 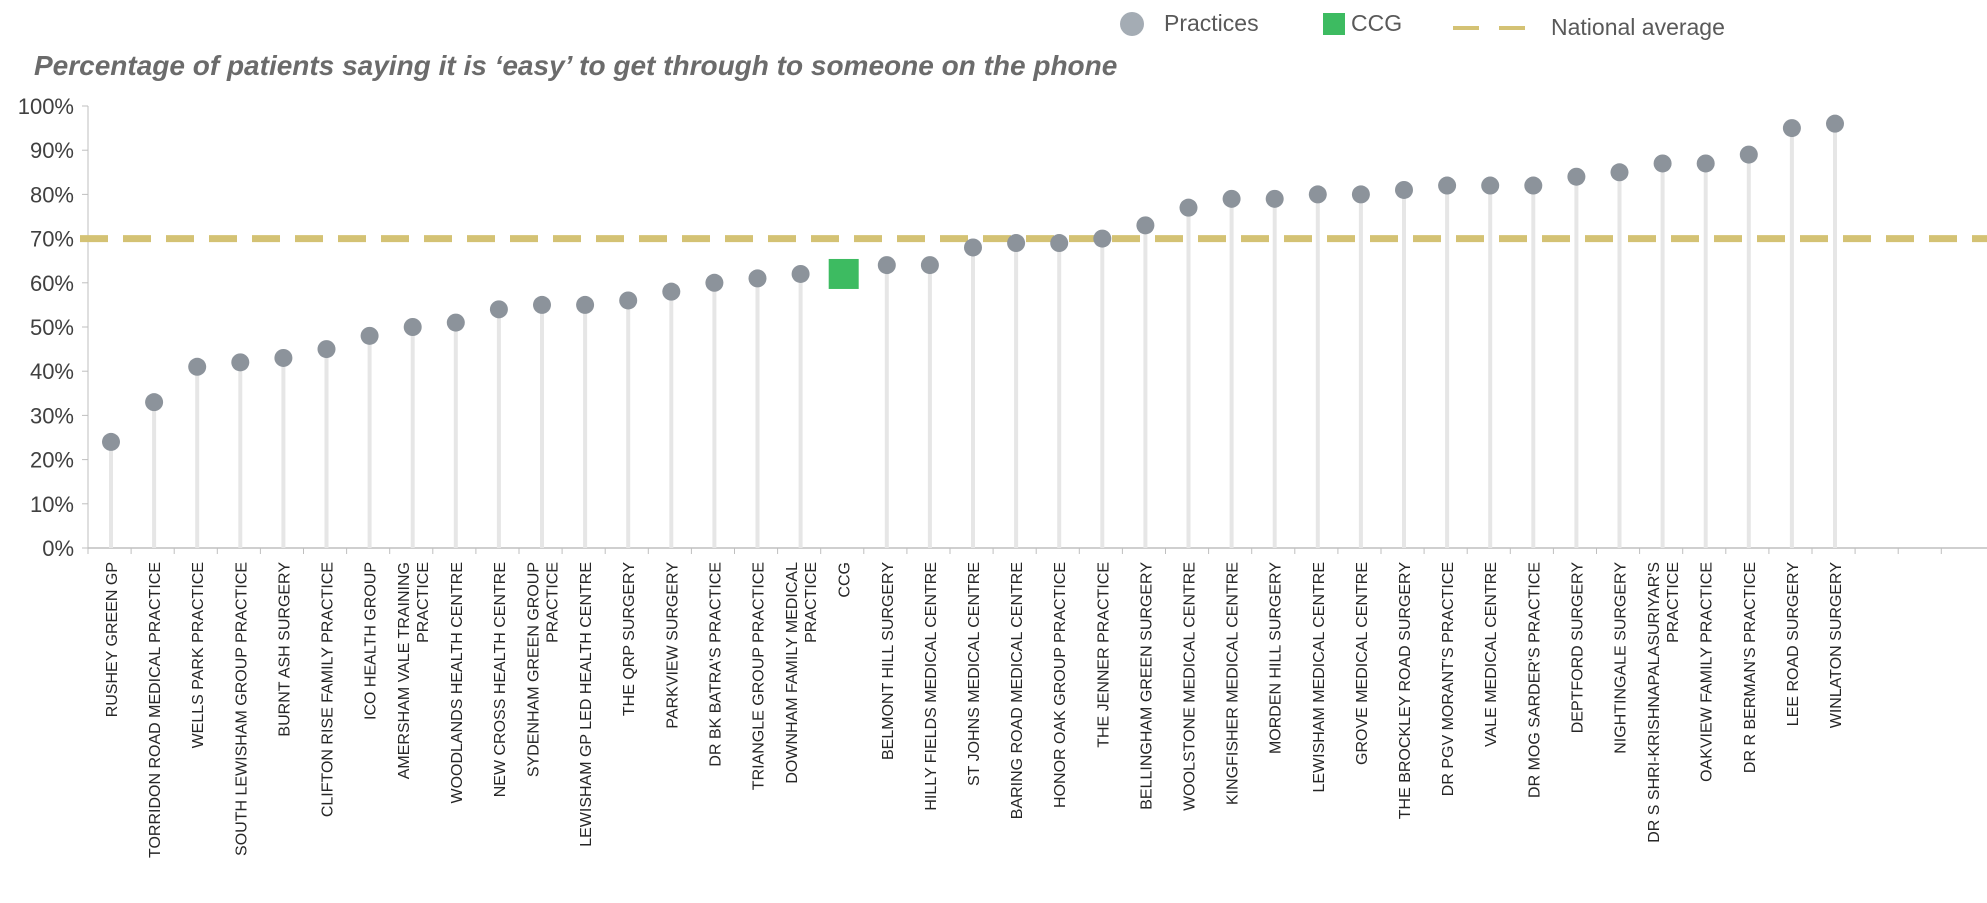 What do you see at coordinates (1319, 677) in the screenshot?
I see `x-category-label-line: LEWISHAM MEDICAL CENTRE` at bounding box center [1319, 677].